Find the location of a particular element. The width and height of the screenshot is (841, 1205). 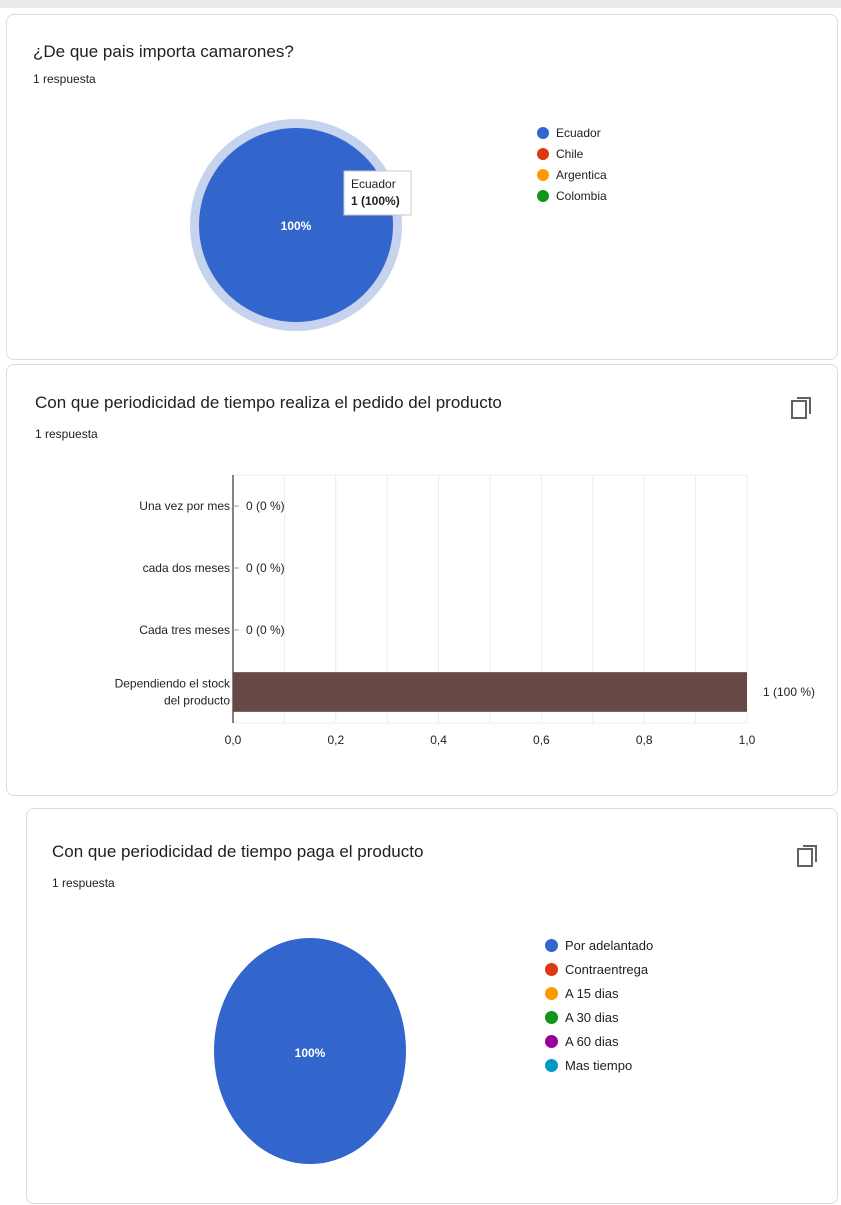

legend-label: Ecuador is located at coordinates (578, 132).